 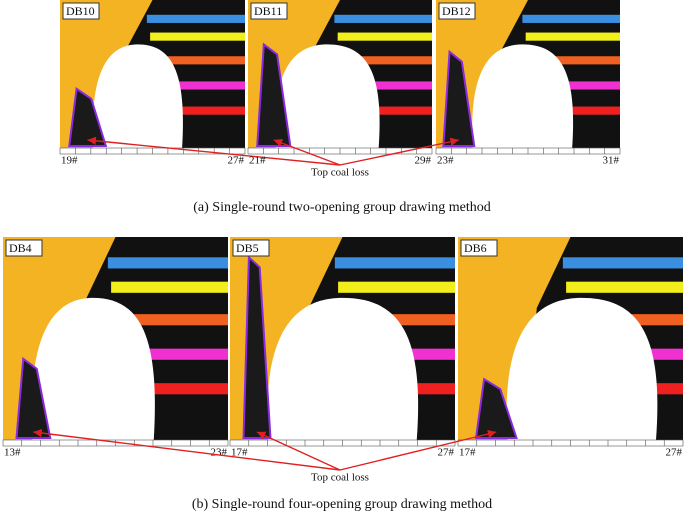 I want to click on panel-label: DB12, so click(x=456, y=11).